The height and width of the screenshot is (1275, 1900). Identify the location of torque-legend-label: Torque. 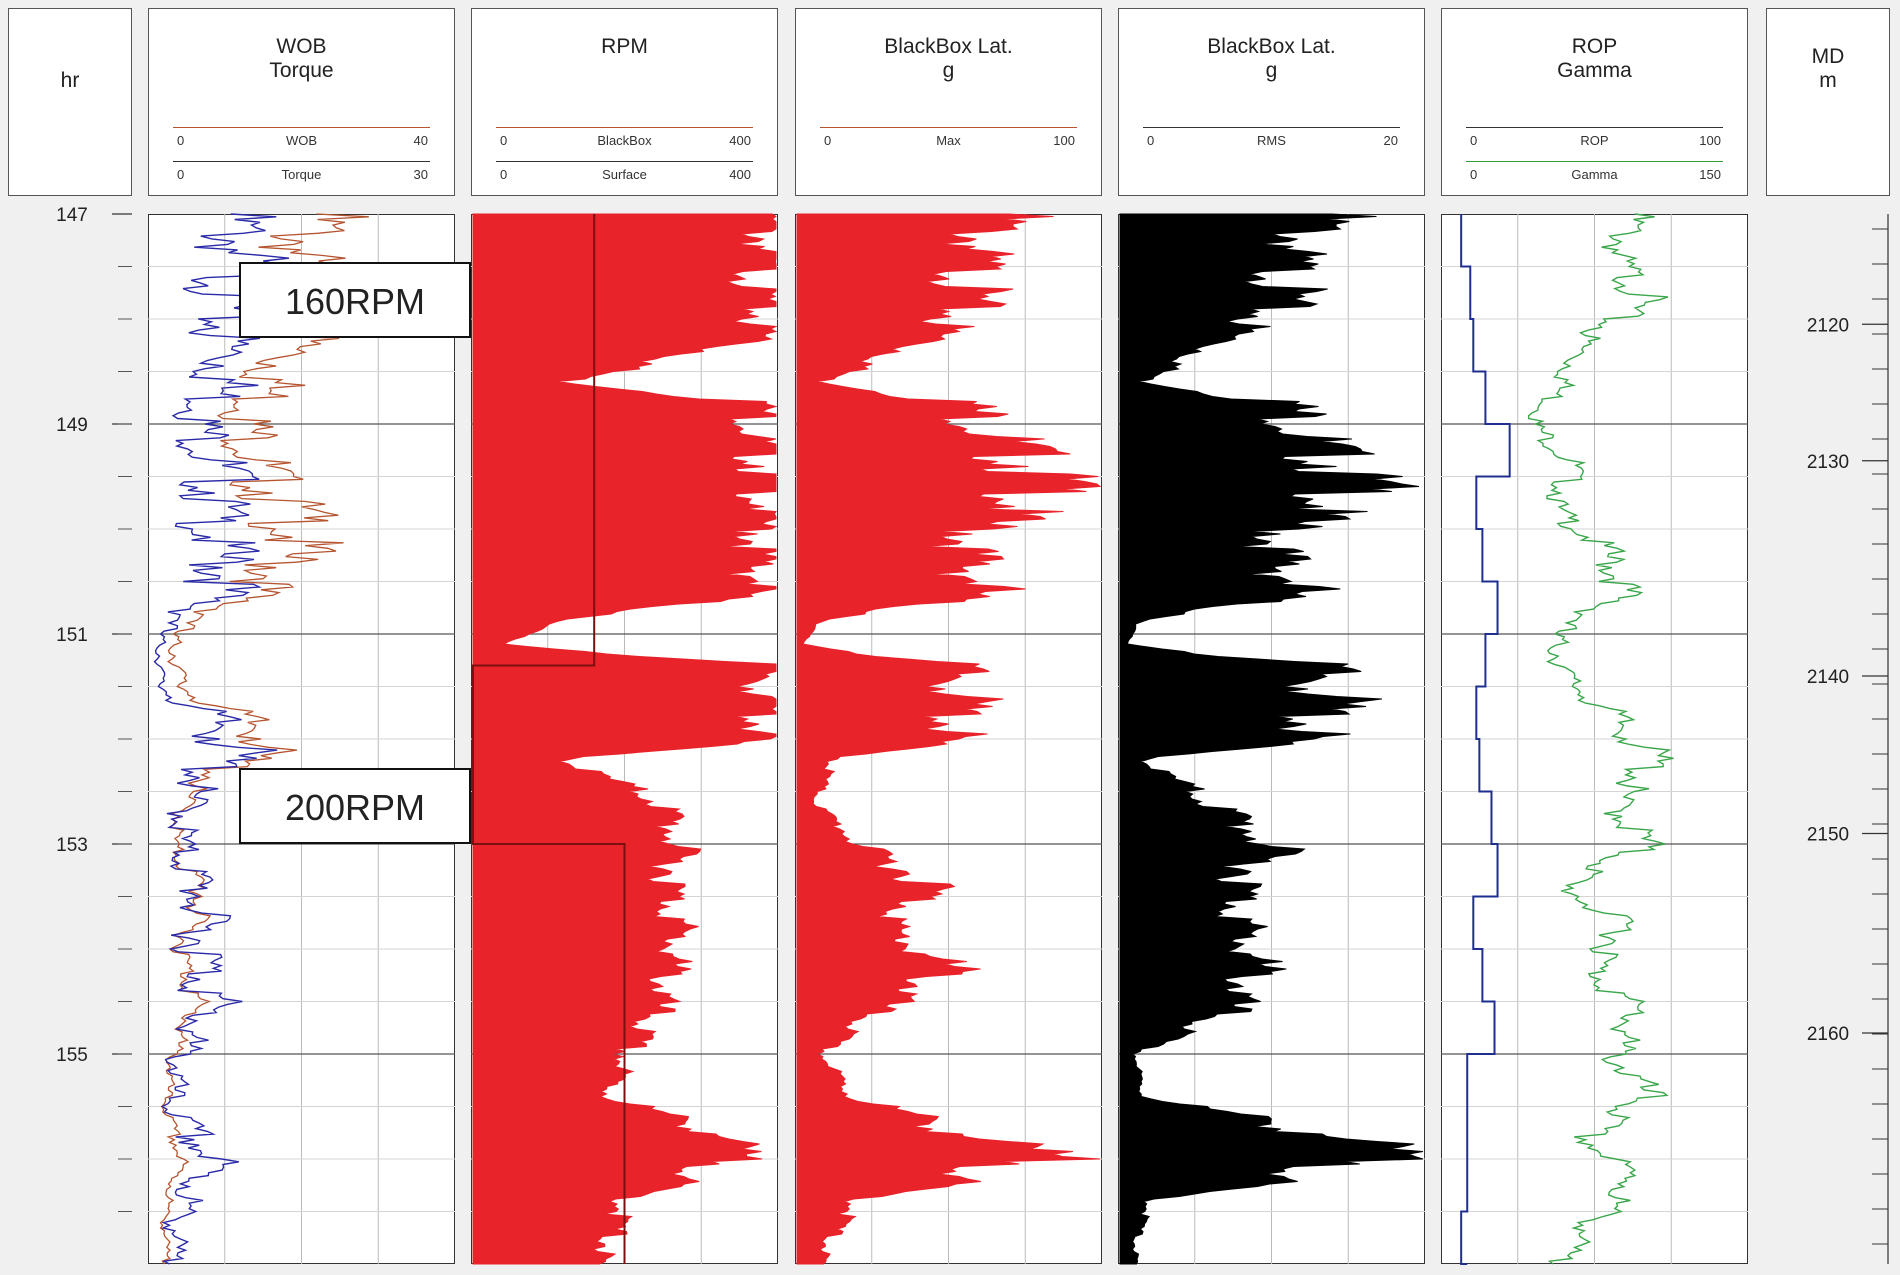
(301, 174).